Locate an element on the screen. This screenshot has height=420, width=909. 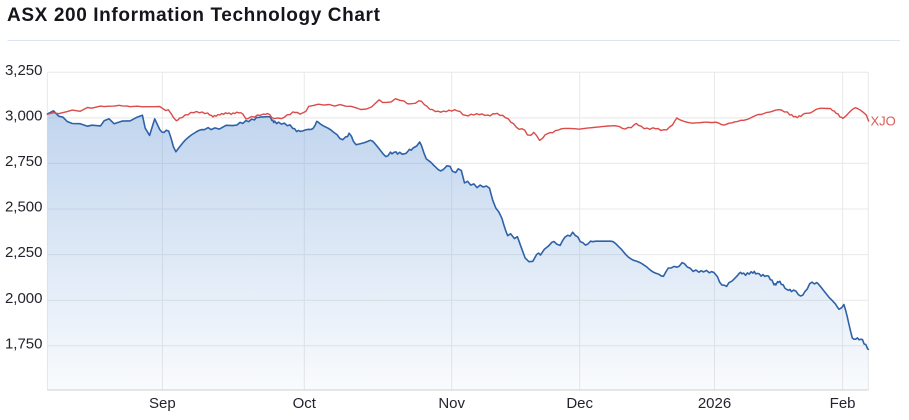
svg-text: Sep is located at coordinates (162, 403).